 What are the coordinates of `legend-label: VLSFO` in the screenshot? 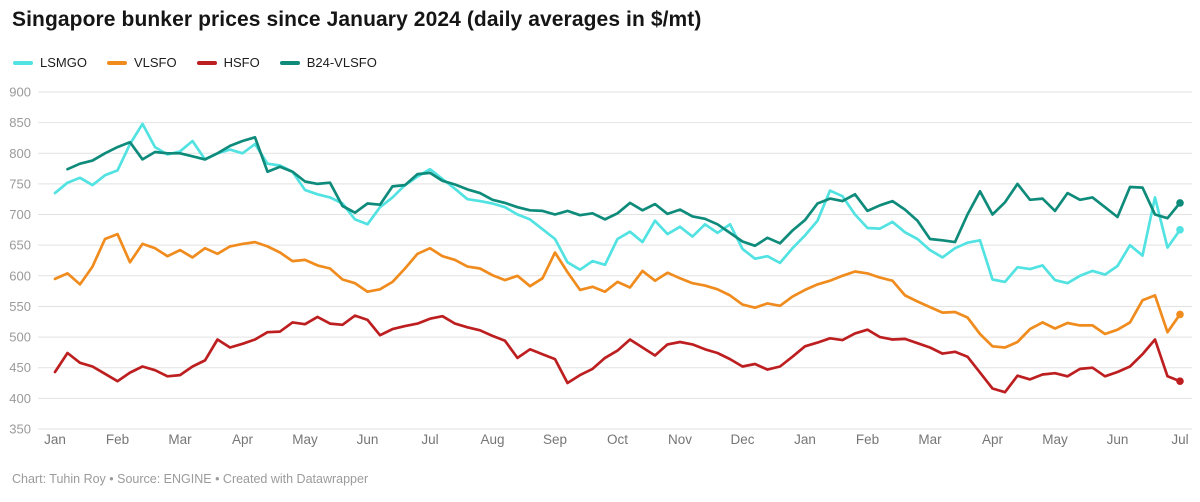 It's located at (155, 62).